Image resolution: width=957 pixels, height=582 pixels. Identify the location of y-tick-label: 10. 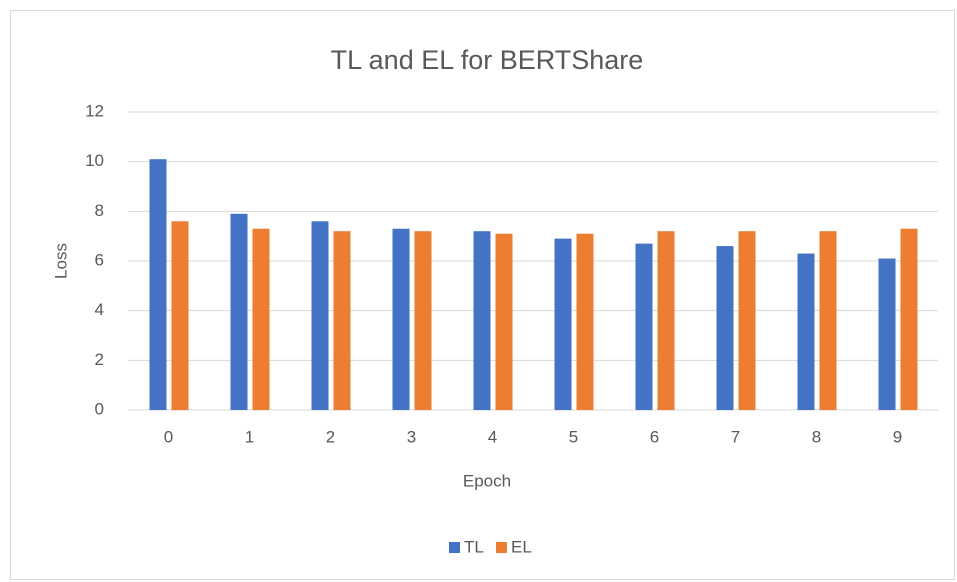
(94, 160).